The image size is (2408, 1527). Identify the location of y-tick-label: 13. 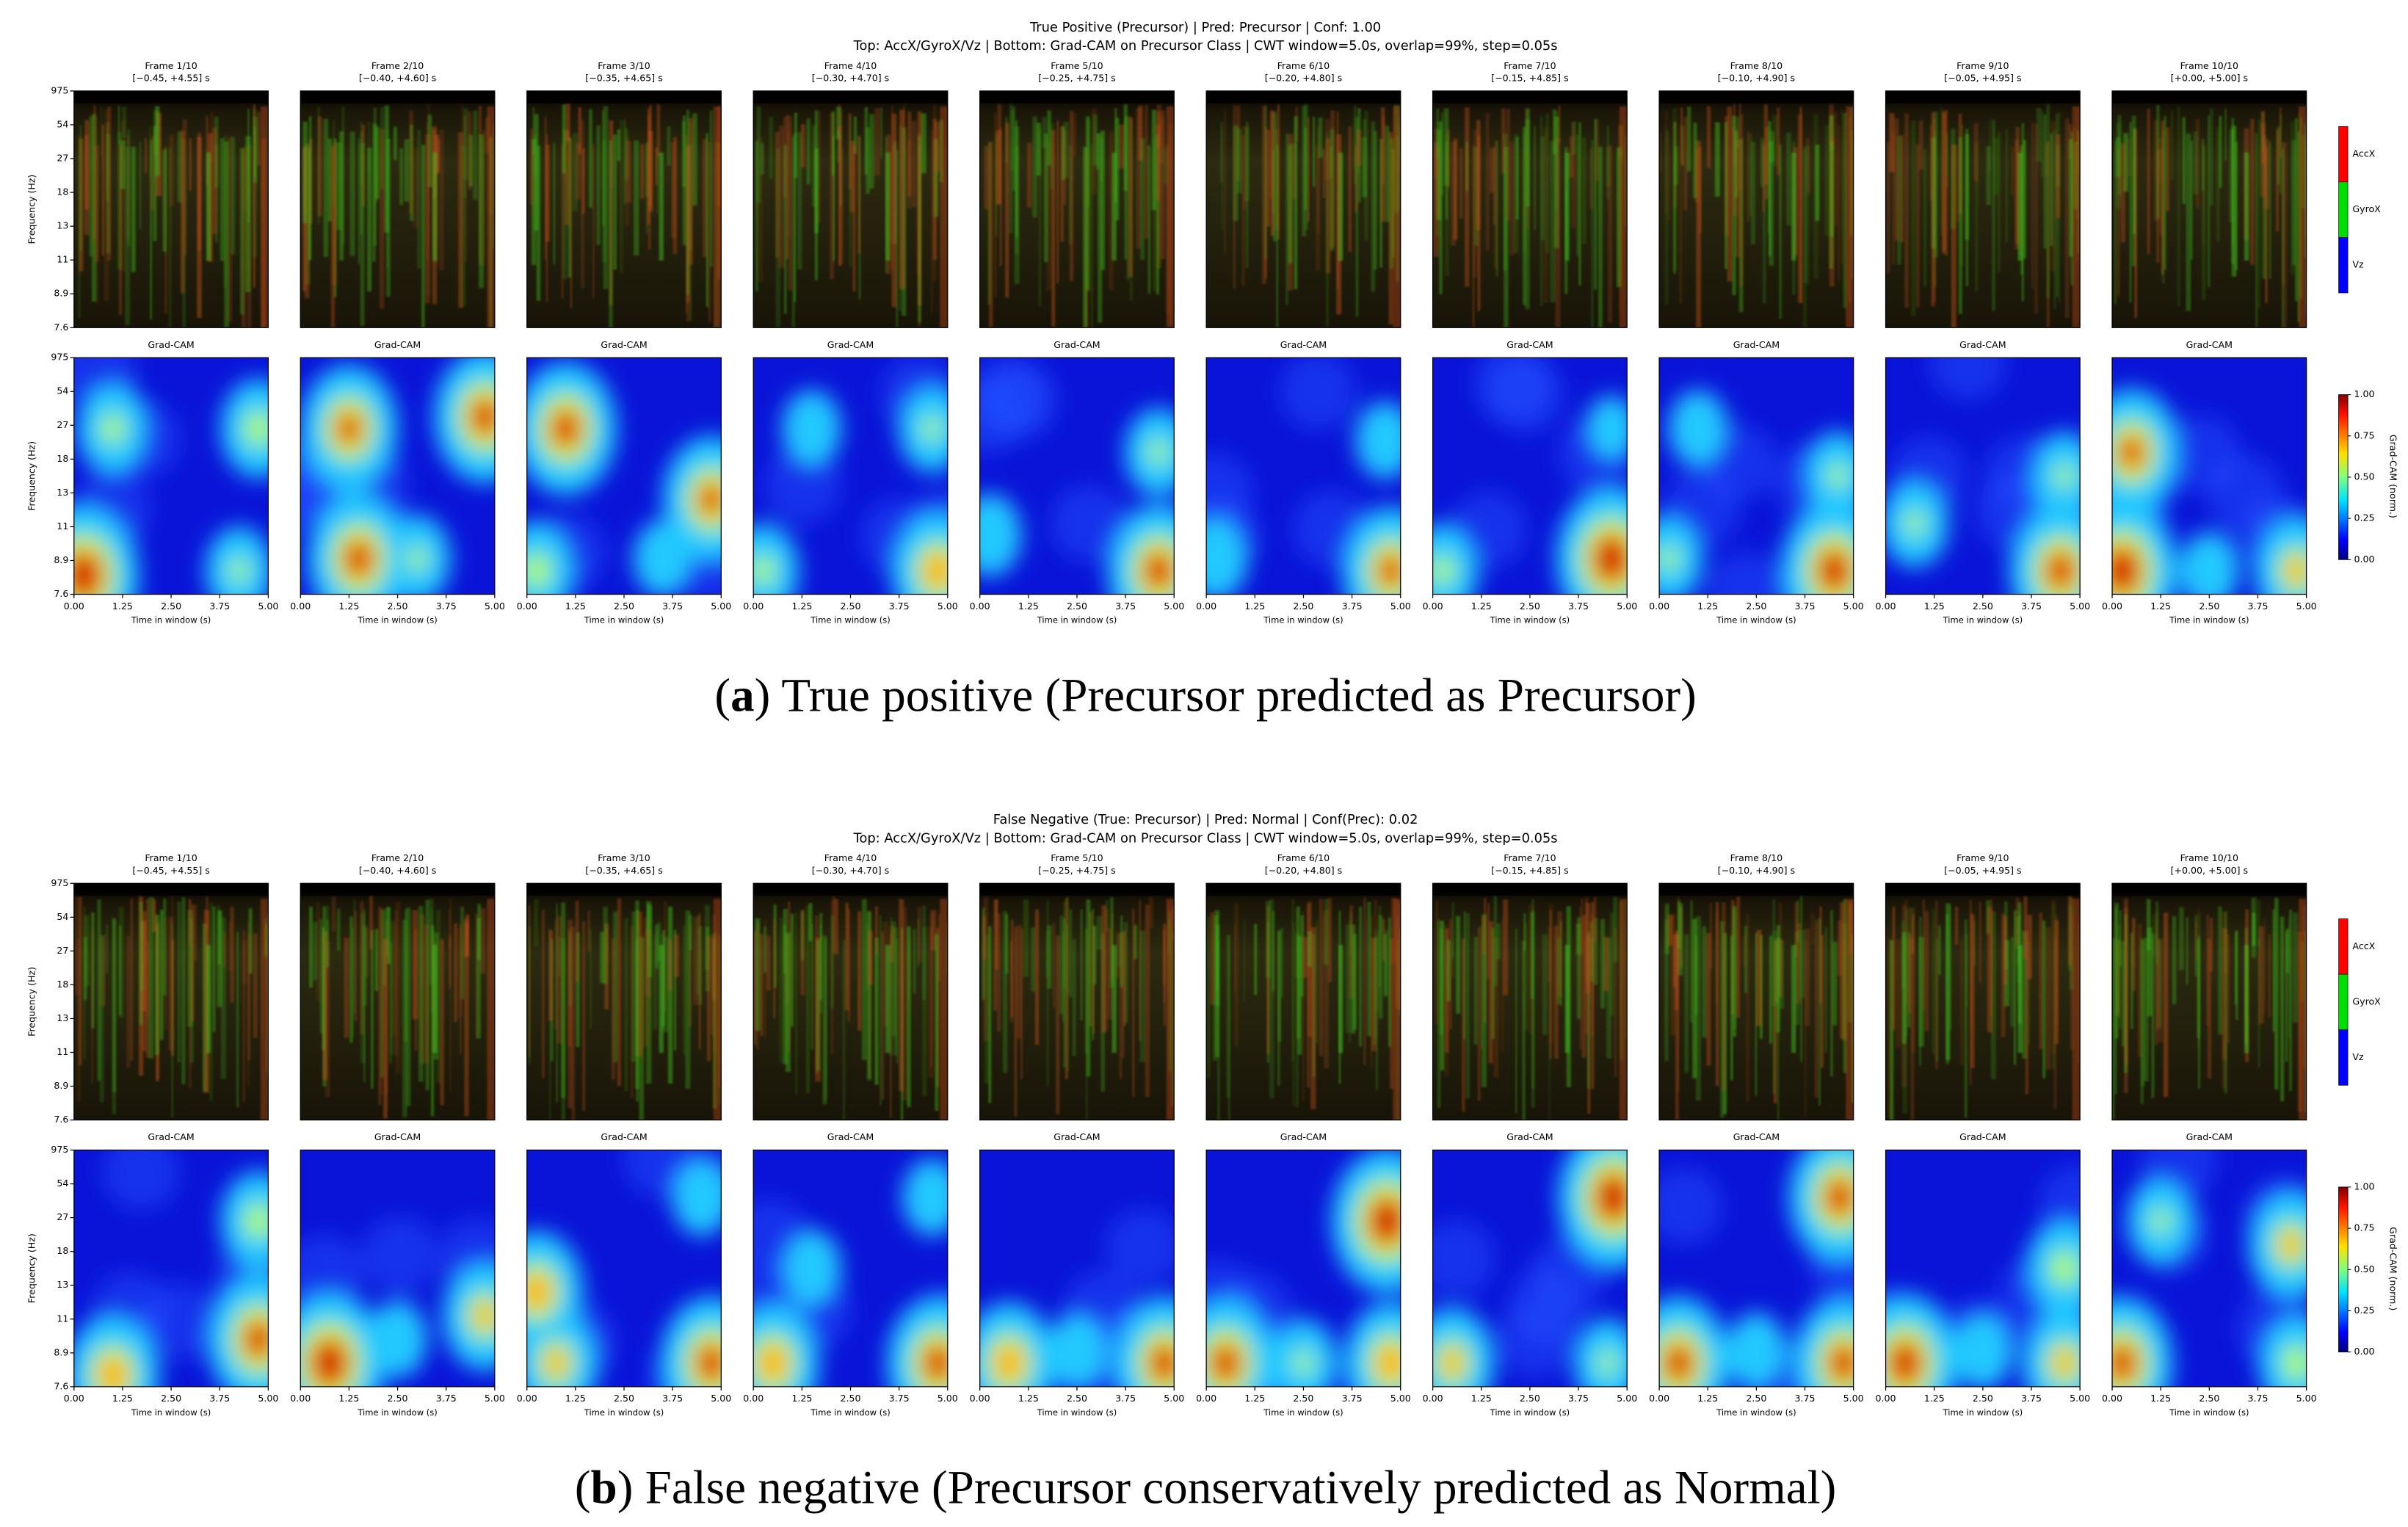
(62, 1284).